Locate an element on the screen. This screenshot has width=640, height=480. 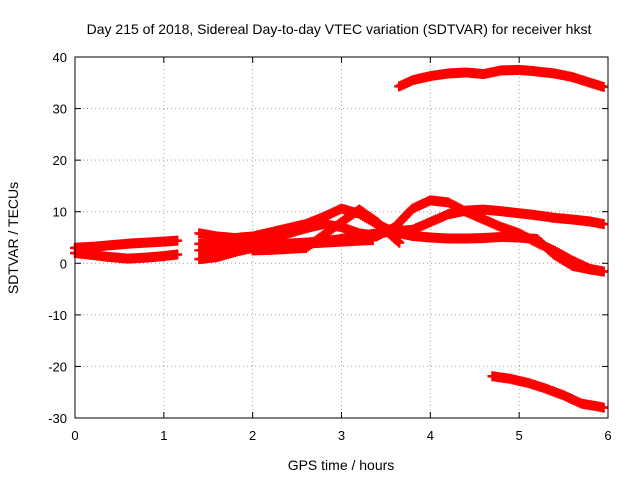
y-axis-label: SDTVAR / TECUs is located at coordinates (13, 238).